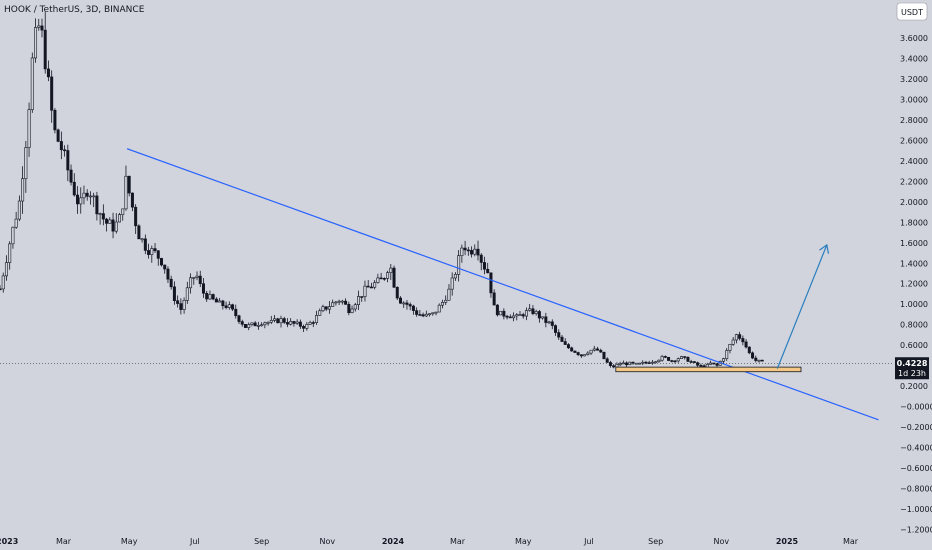 This screenshot has height=550, width=932. Describe the element at coordinates (916, 529) in the screenshot. I see `price-tick-label: −1.2000` at that location.